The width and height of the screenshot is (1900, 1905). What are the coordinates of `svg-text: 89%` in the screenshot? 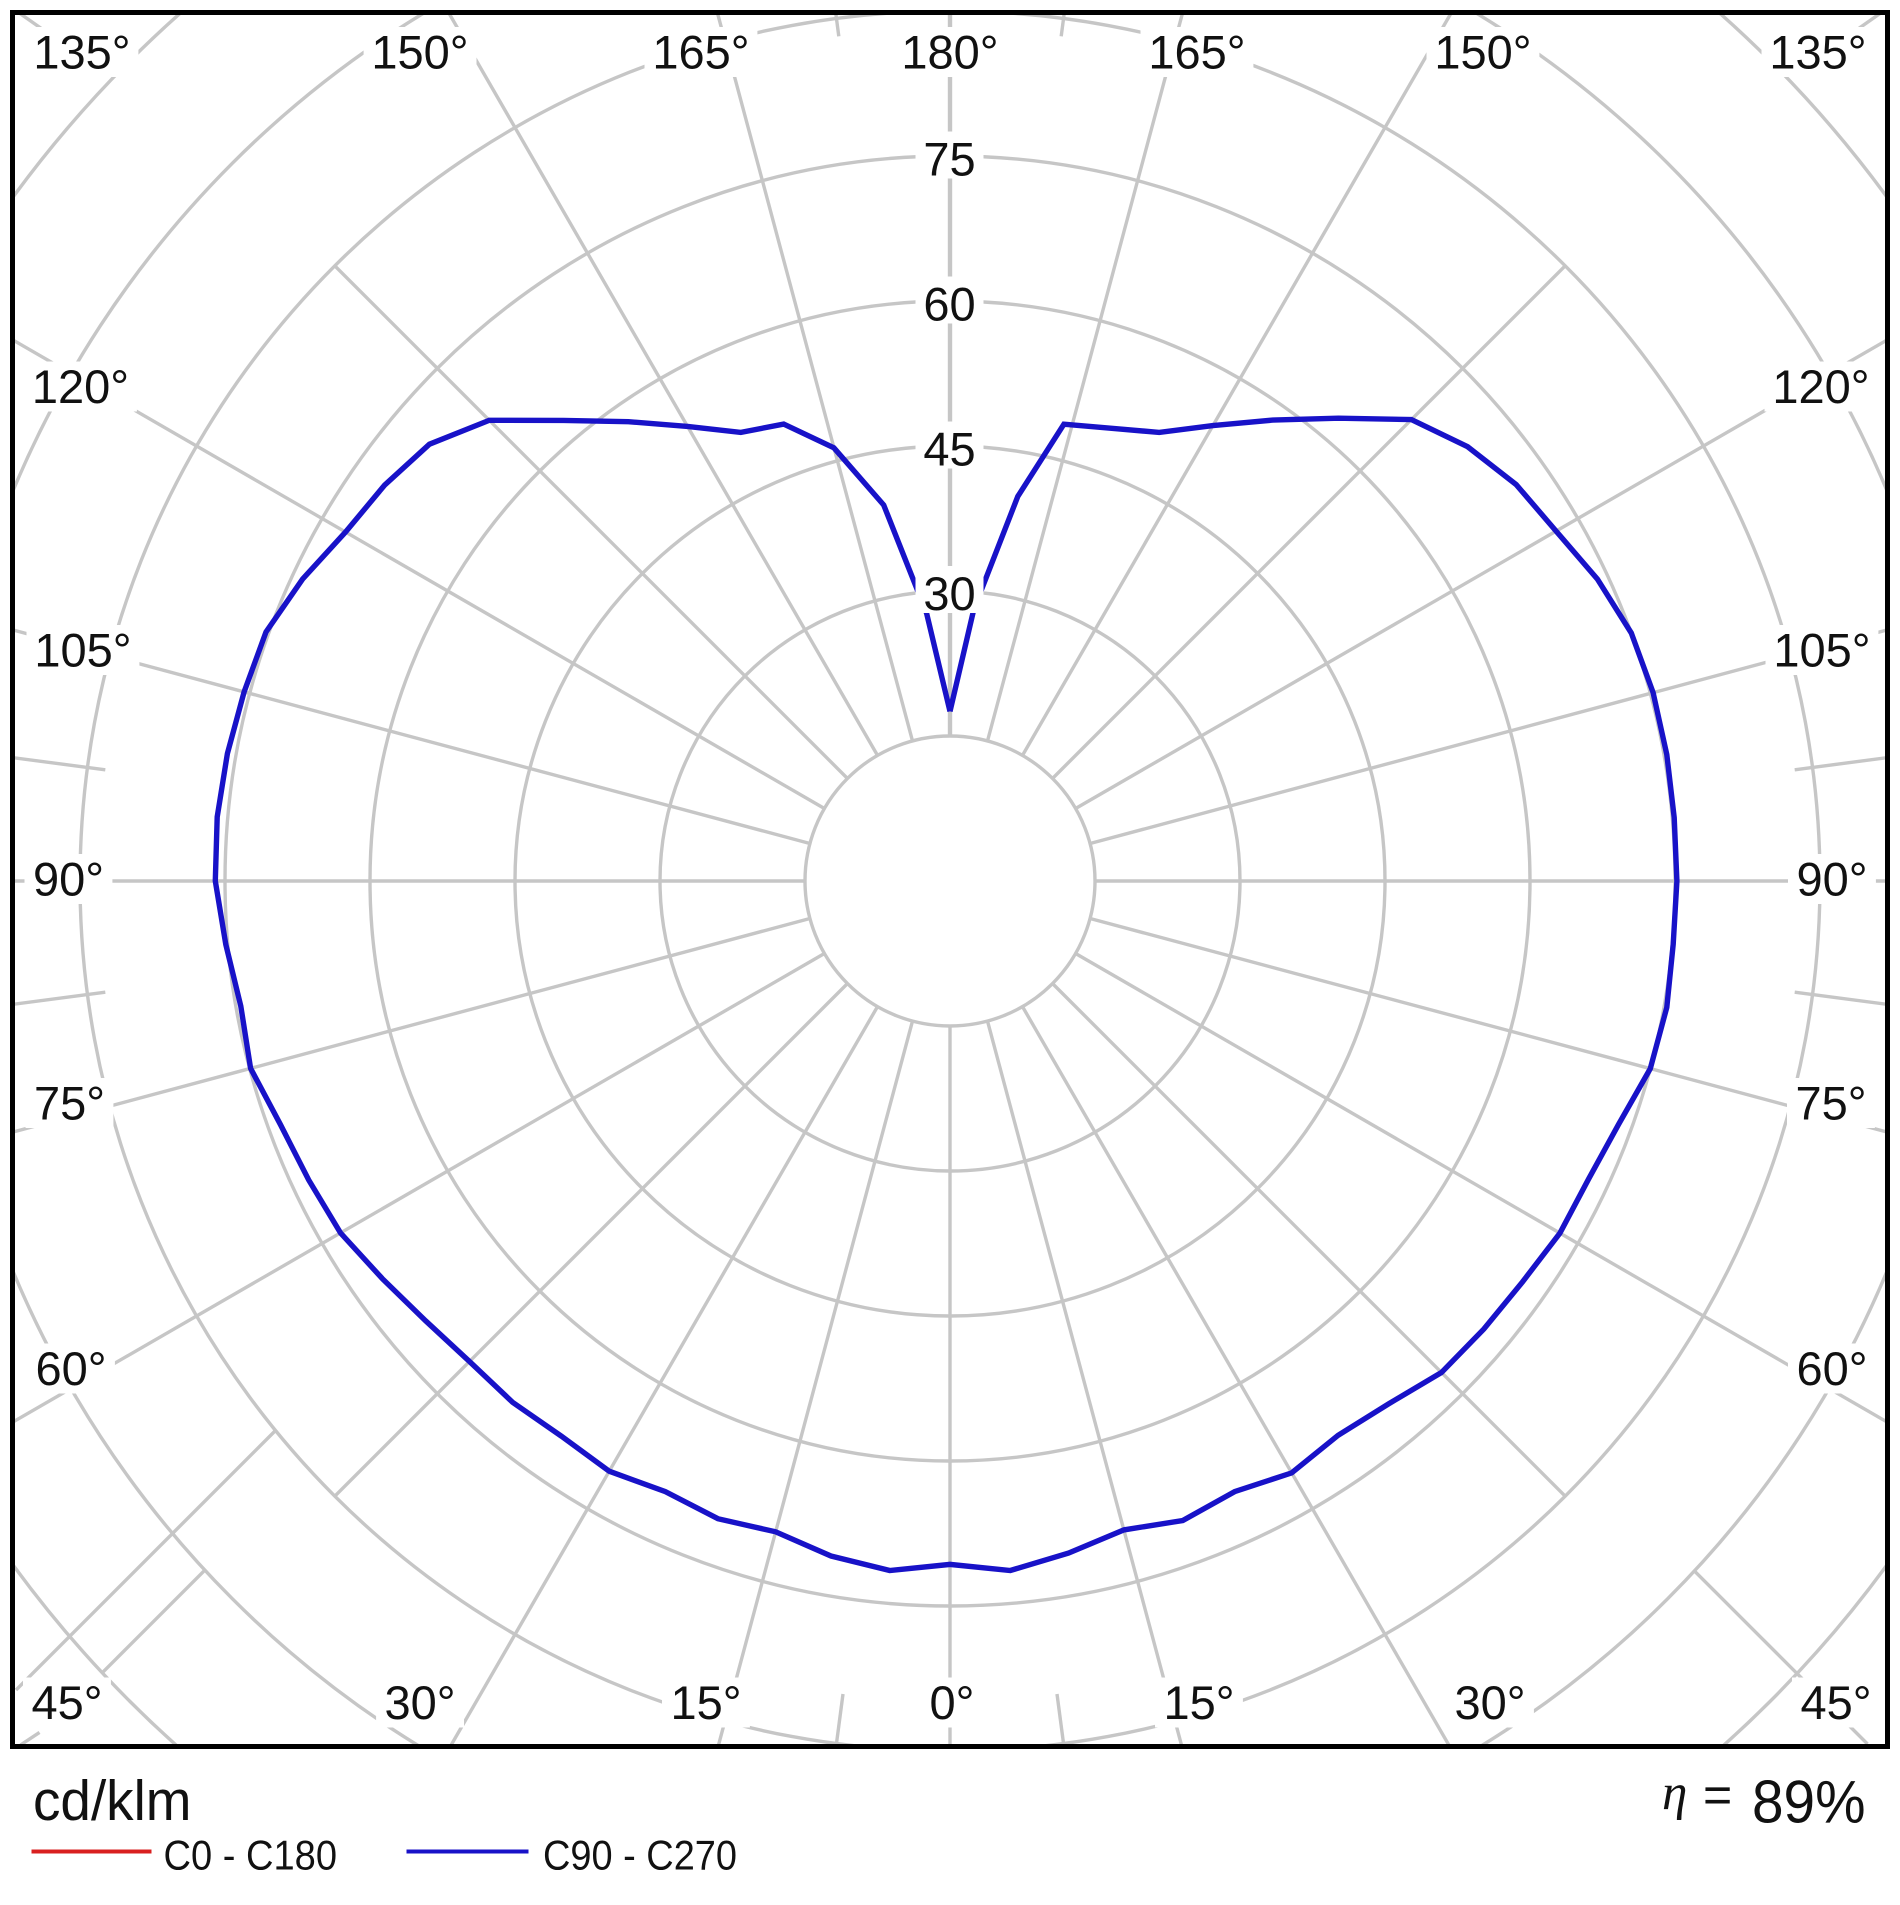 It's located at (1809, 1802).